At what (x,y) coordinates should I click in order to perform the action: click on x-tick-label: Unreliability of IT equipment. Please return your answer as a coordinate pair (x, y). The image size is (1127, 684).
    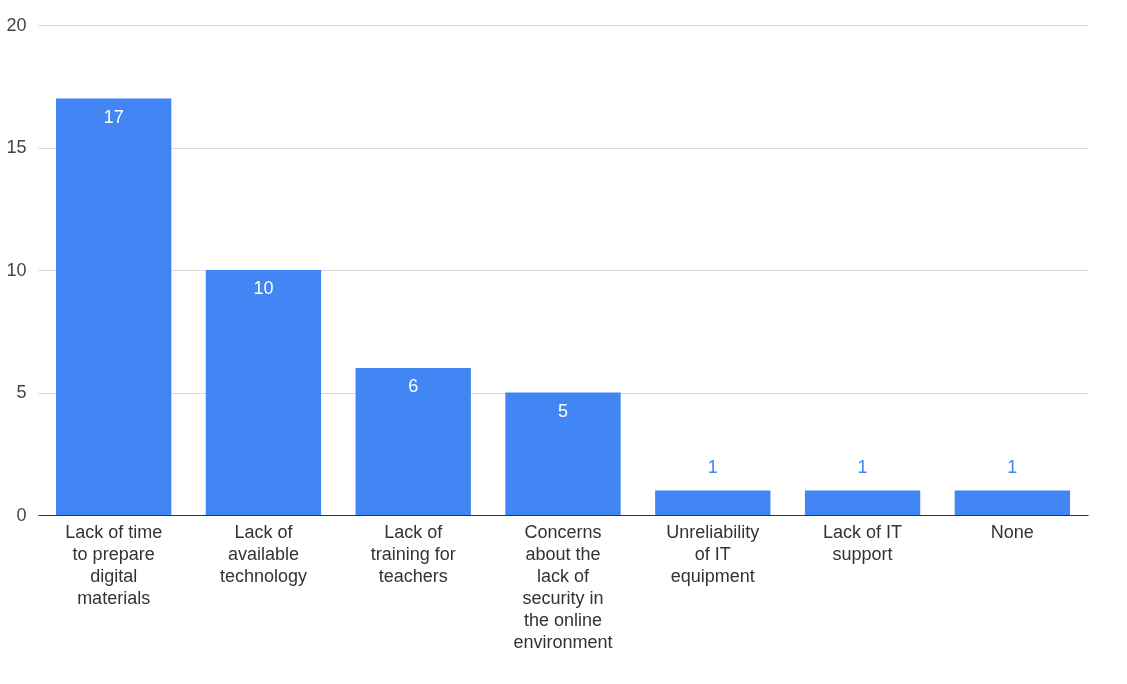
    Looking at the image, I should click on (713, 553).